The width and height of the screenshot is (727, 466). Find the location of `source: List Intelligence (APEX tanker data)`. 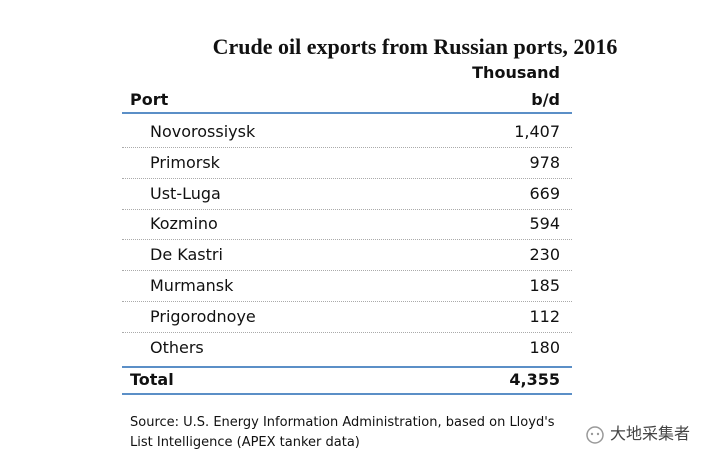

source: List Intelligence (APEX tanker data) is located at coordinates (245, 442).